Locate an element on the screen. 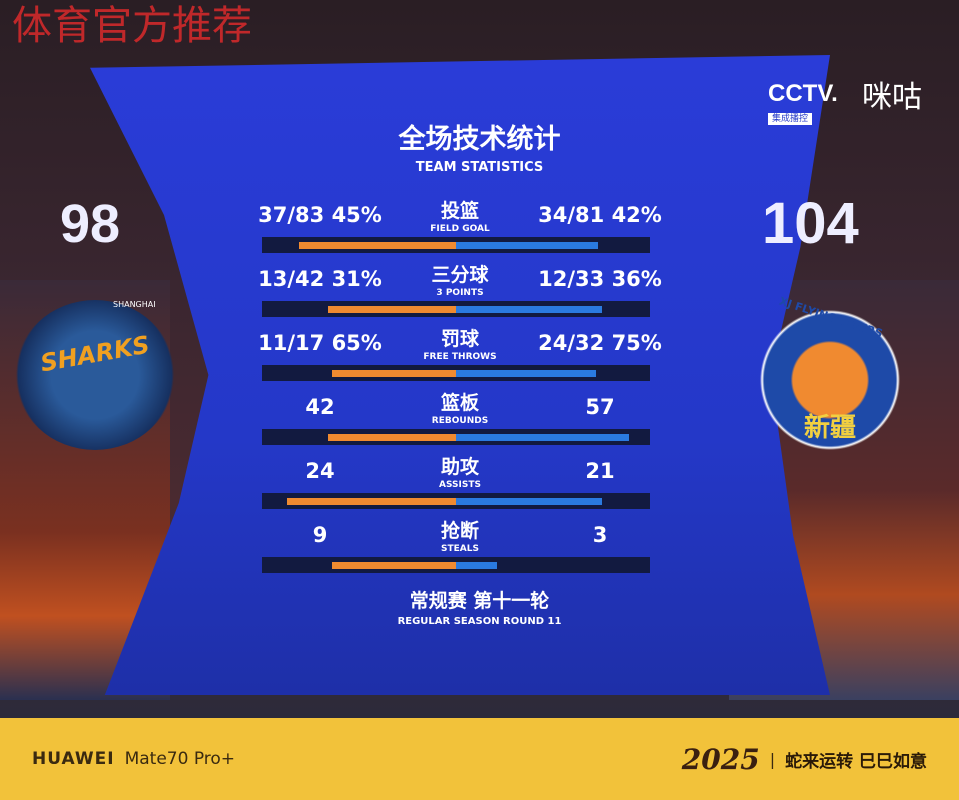 This screenshot has width=959, height=800. stat-row: 11/17 65% 罚球 FREE THROWS 24/32 75% is located at coordinates (460, 359).